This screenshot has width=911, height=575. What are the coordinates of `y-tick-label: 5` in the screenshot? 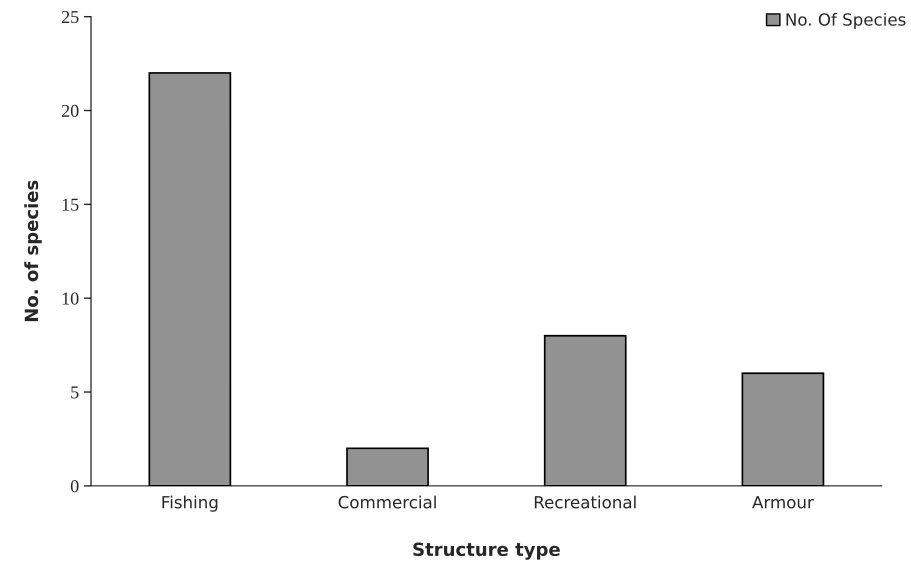 It's located at (74, 392).